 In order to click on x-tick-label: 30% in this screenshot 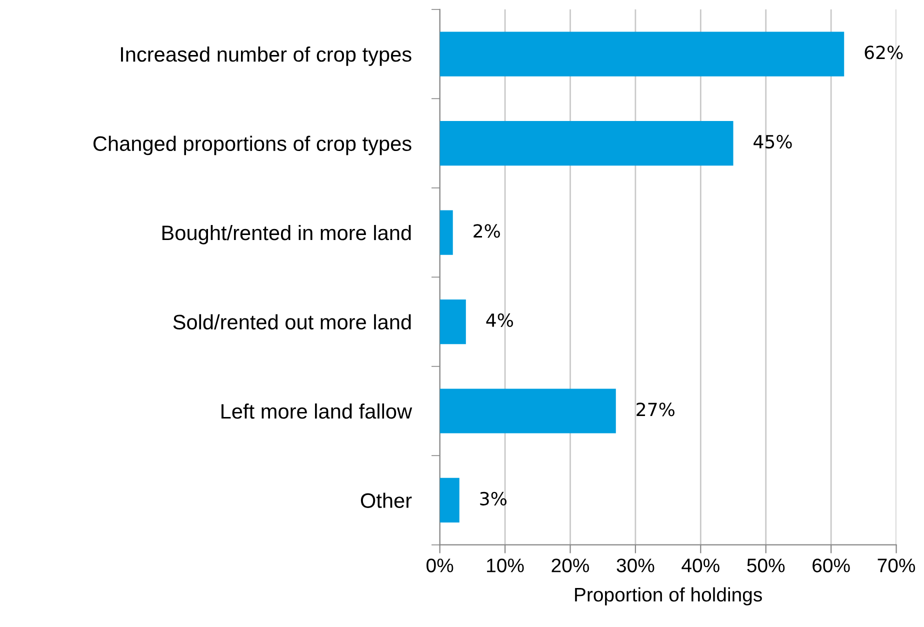, I will do `click(635, 565)`.